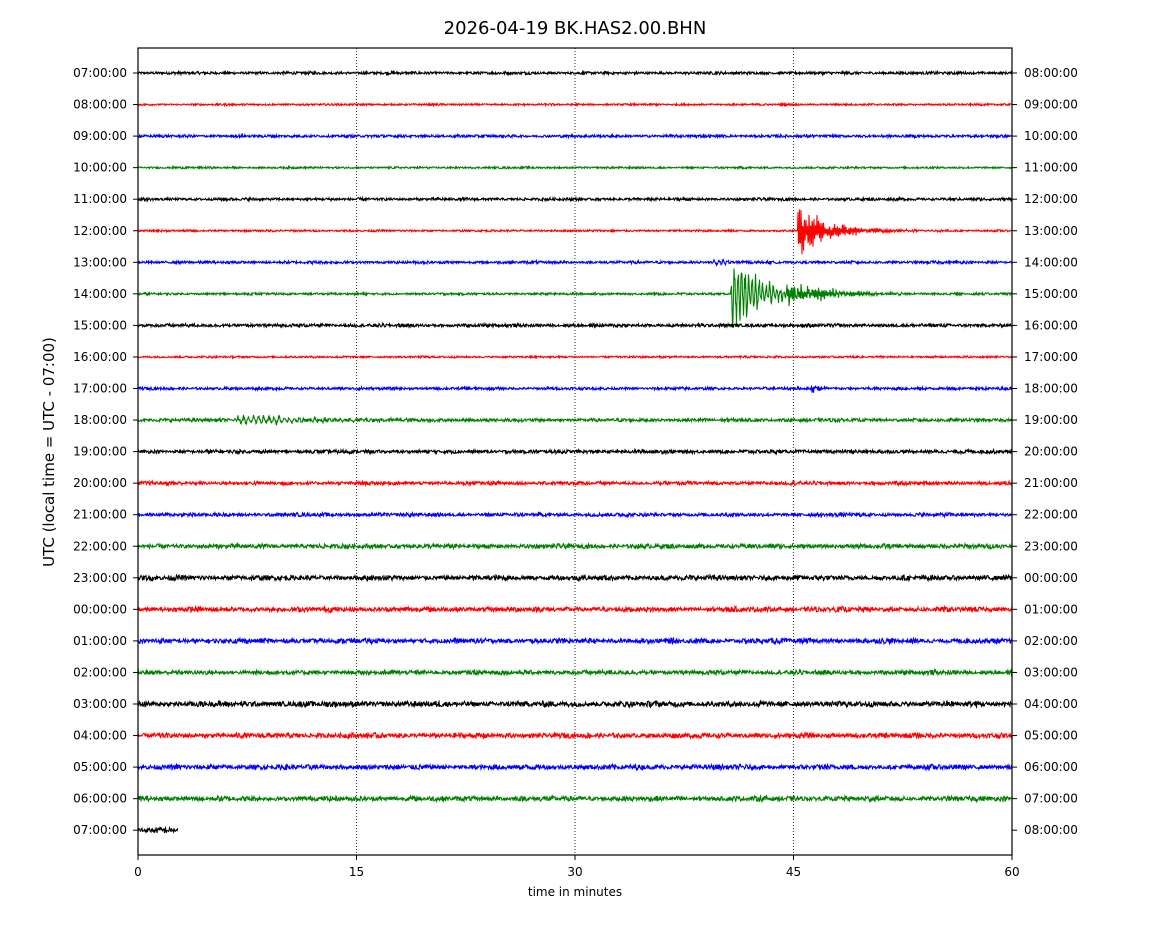  Describe the element at coordinates (100, 452) in the screenshot. I see `left-tick-label: 19:00:00` at that location.